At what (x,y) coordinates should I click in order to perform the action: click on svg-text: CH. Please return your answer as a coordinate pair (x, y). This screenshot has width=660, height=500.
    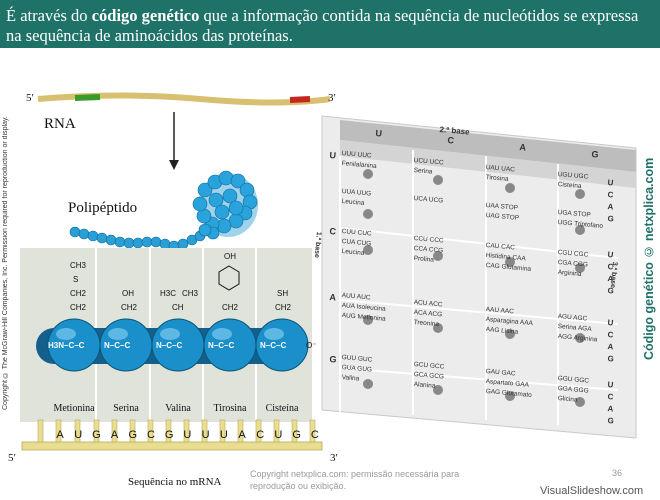
    Looking at the image, I should click on (178, 307).